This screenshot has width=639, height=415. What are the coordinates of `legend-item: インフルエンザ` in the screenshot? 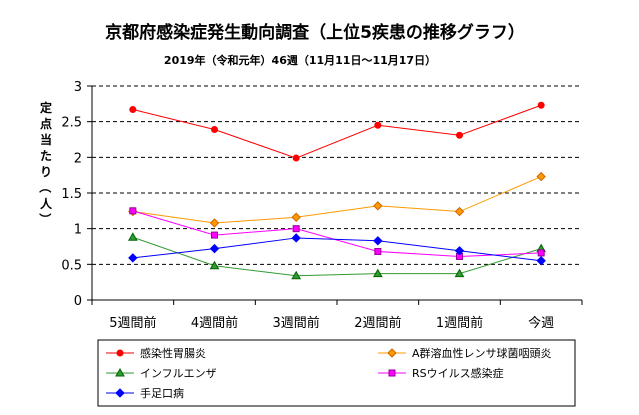 It's located at (161, 373).